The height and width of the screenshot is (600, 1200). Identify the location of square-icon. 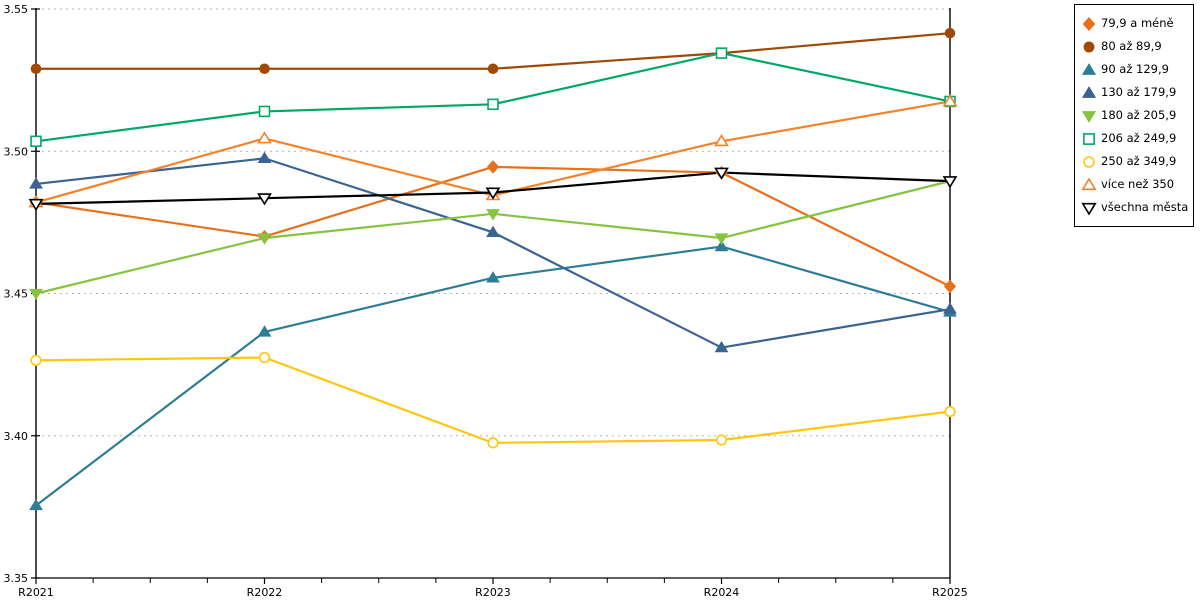
(1089, 139).